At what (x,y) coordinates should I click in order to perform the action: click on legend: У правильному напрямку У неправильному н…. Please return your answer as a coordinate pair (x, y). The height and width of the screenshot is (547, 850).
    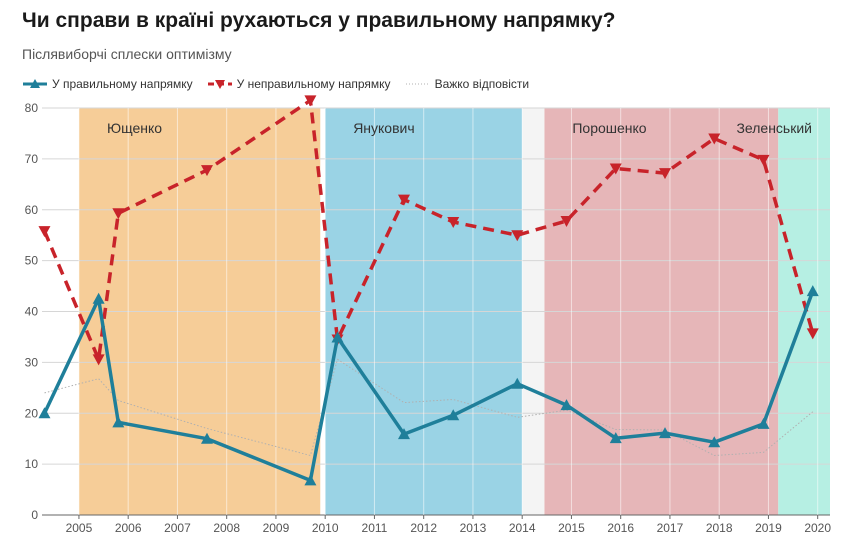
    Looking at the image, I should click on (282, 84).